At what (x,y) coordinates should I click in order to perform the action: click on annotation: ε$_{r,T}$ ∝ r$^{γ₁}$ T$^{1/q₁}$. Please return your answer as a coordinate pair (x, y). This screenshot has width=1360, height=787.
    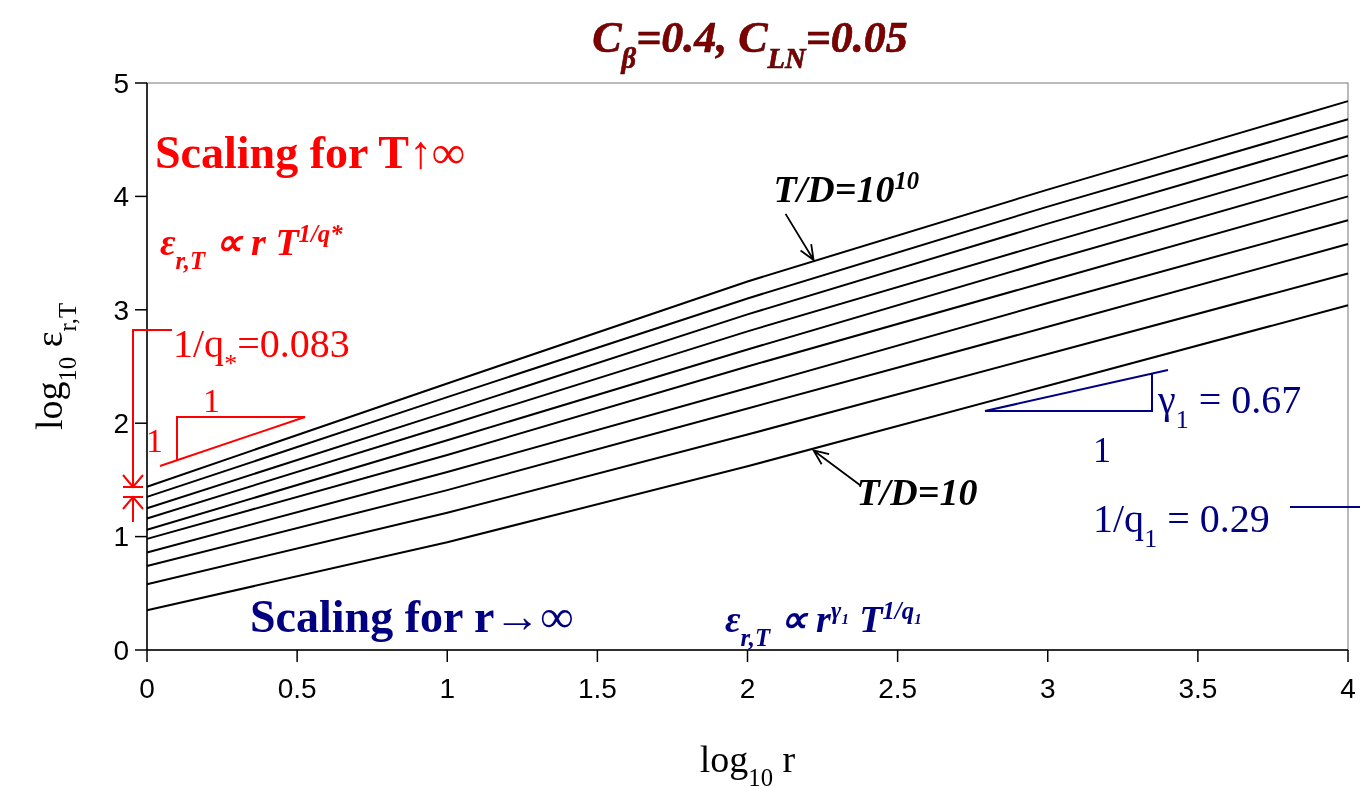
    Looking at the image, I should click on (824, 623).